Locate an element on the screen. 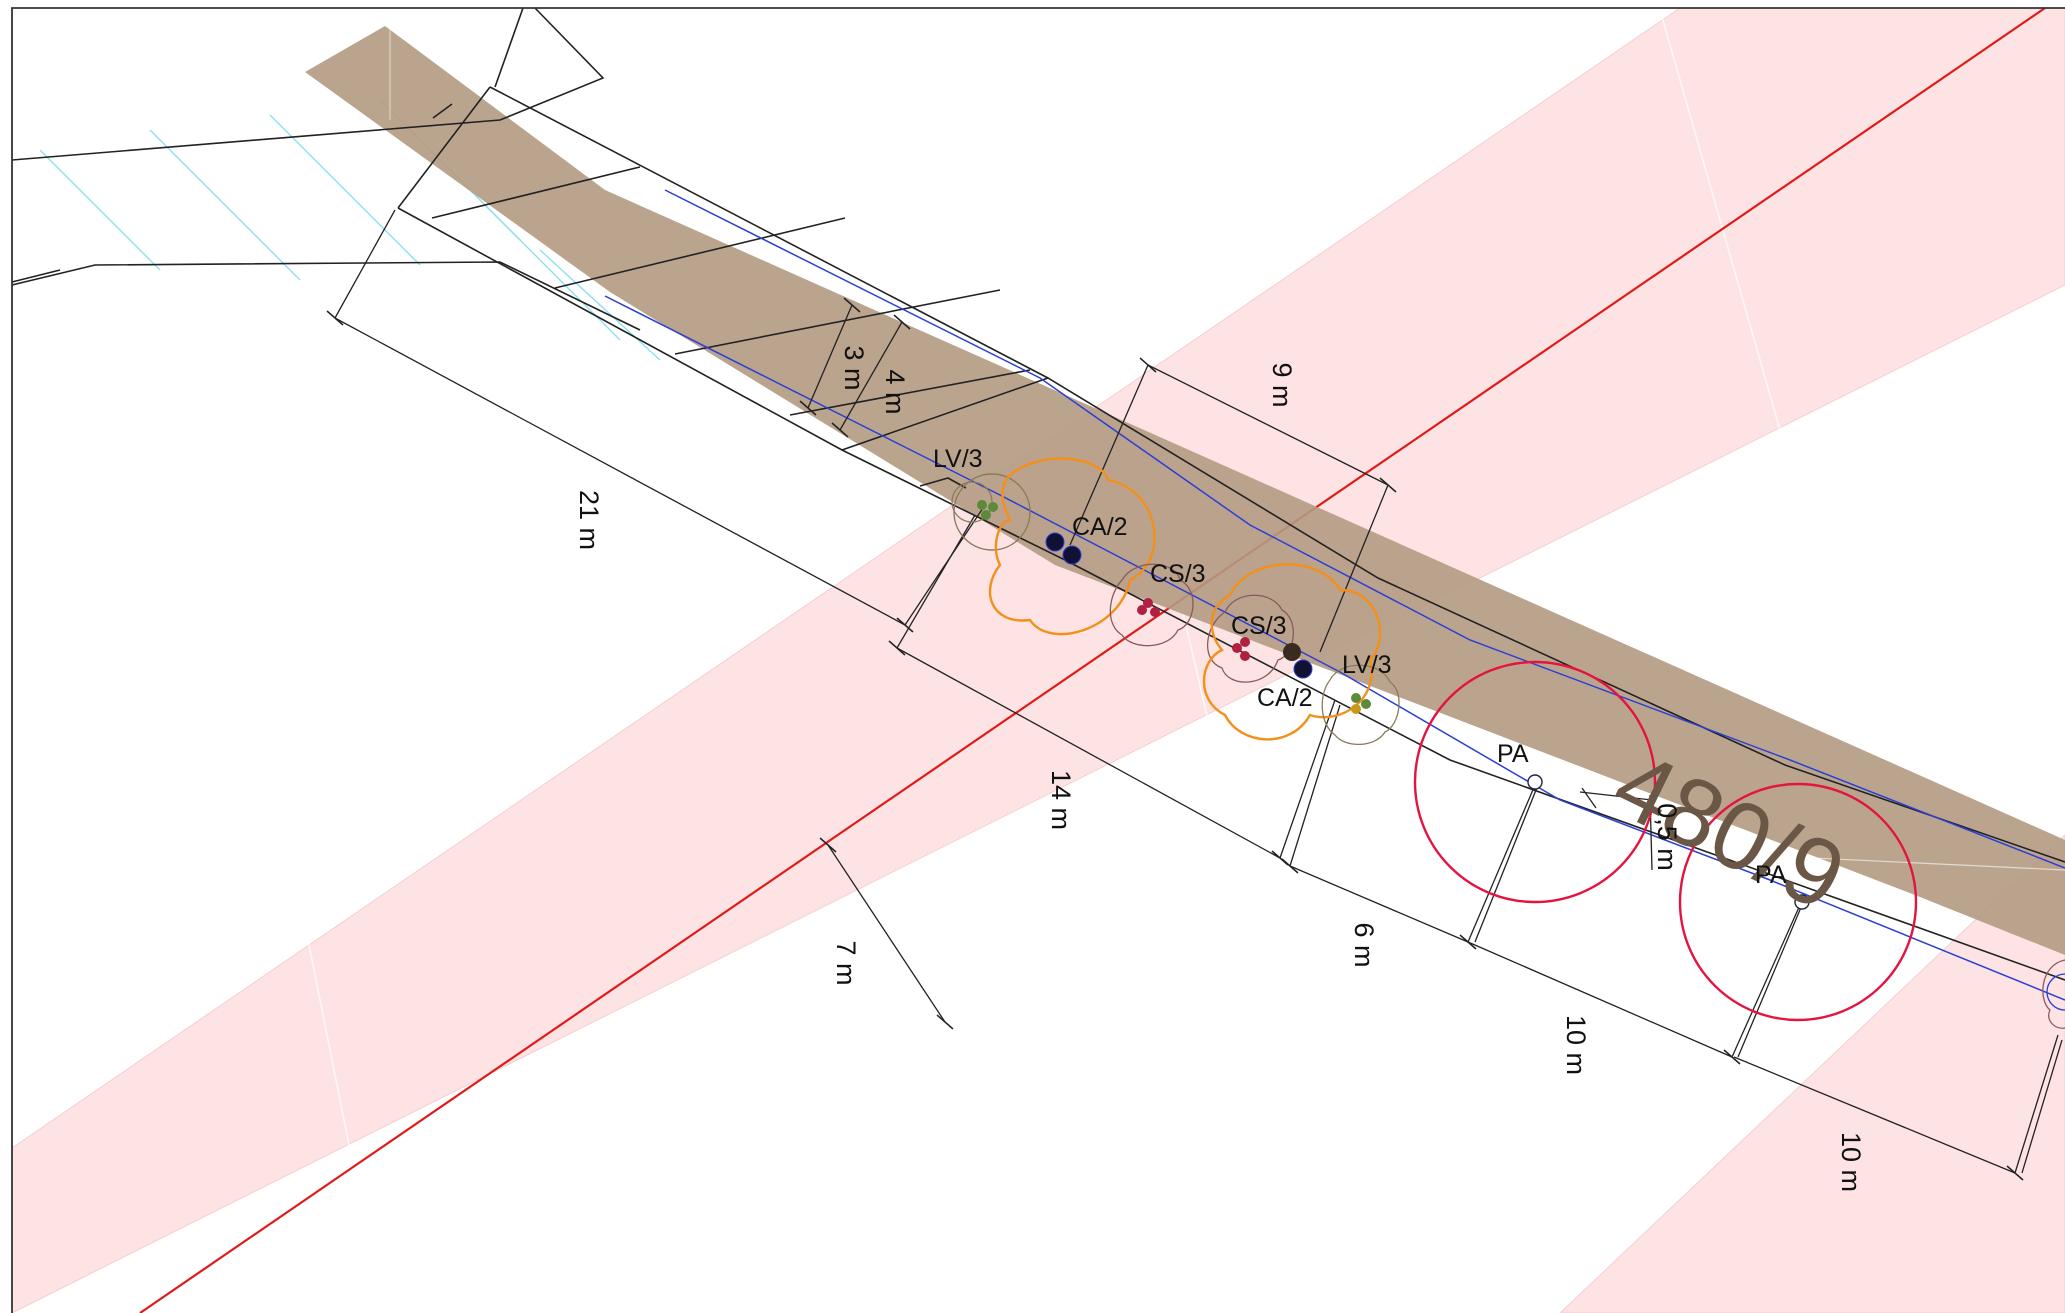 Image resolution: width=2065 pixels, height=1313 pixels. canopy-cs3-b is located at coordinates (1250, 638).